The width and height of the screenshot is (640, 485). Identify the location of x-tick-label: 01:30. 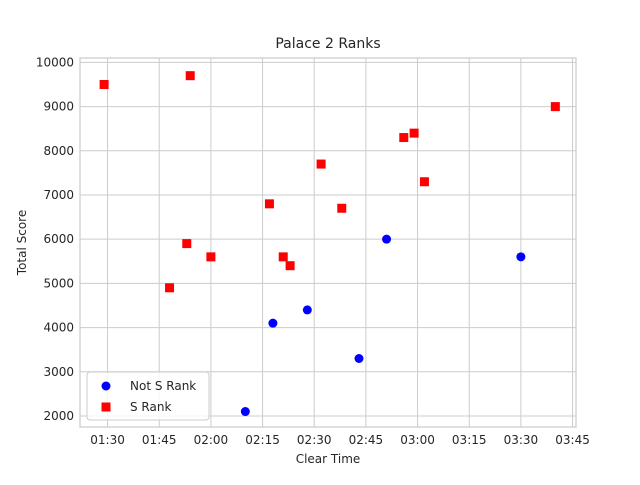
(107, 440).